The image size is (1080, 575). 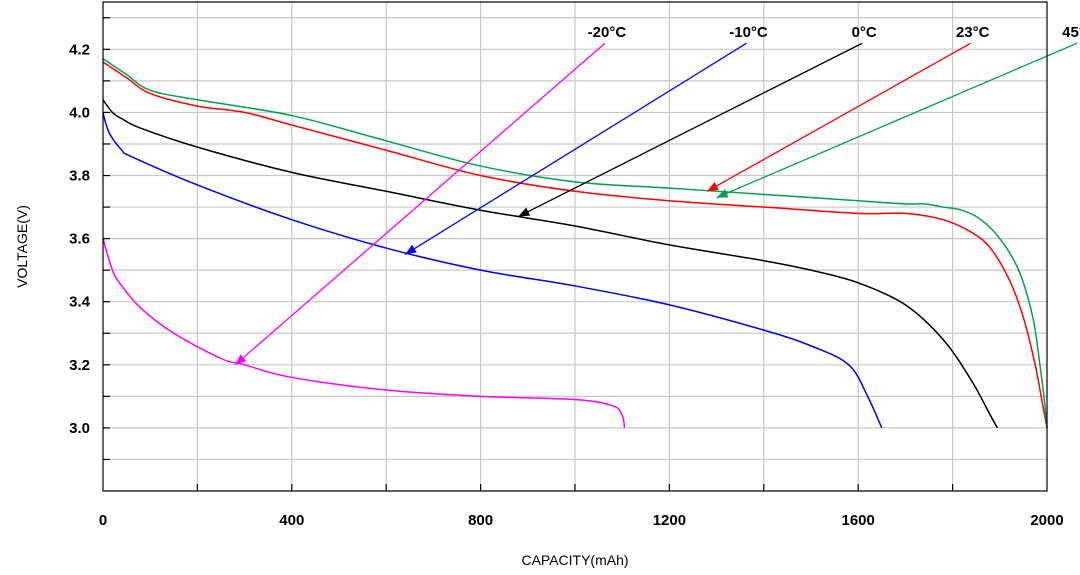 I want to click on x-axis-title: CAPACITY(mAh), so click(x=574, y=560).